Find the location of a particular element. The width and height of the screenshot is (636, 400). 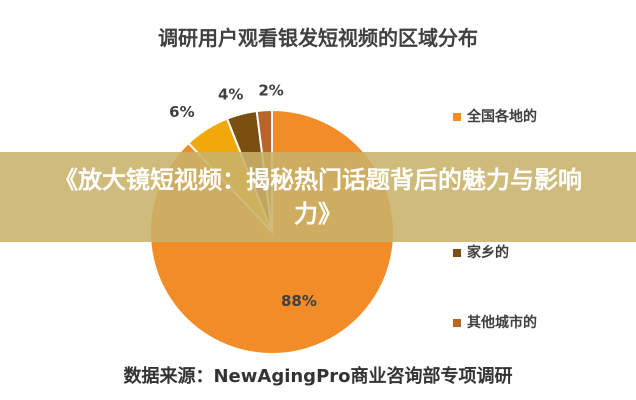

legend-item-2: 家乡的 is located at coordinates (481, 252).